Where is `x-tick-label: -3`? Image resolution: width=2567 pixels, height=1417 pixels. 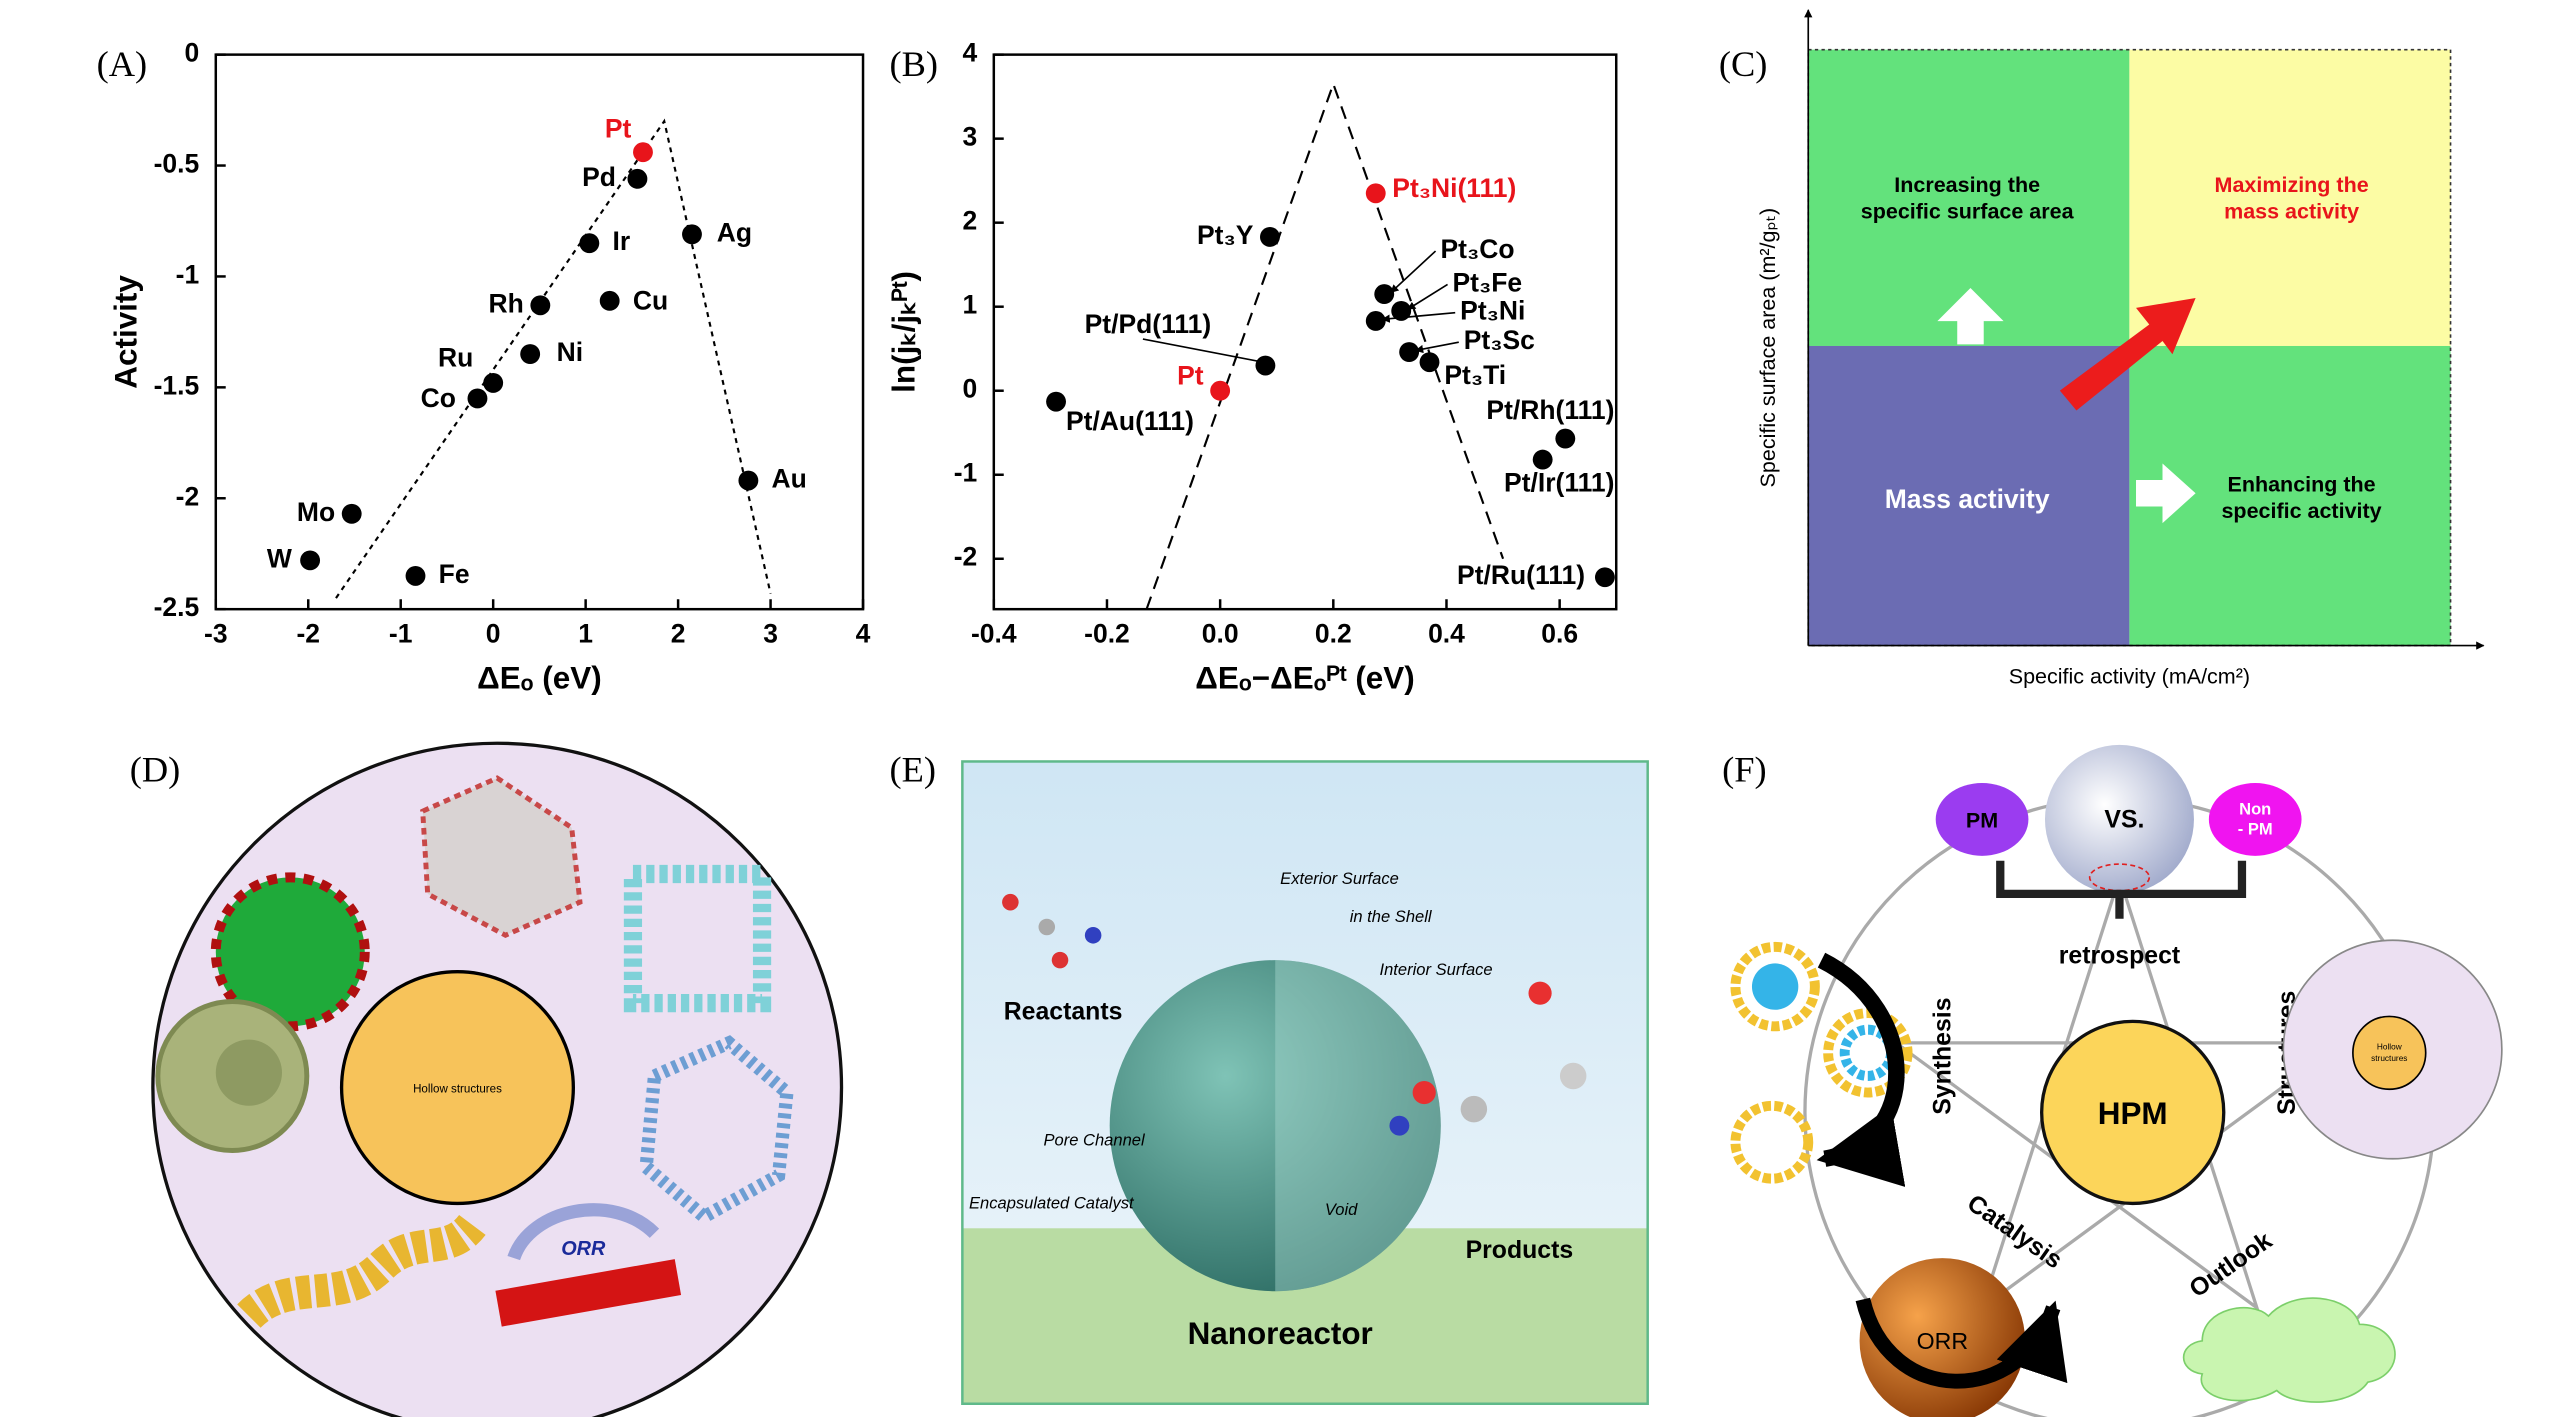
x-tick-label: -3 is located at coordinates (216, 634).